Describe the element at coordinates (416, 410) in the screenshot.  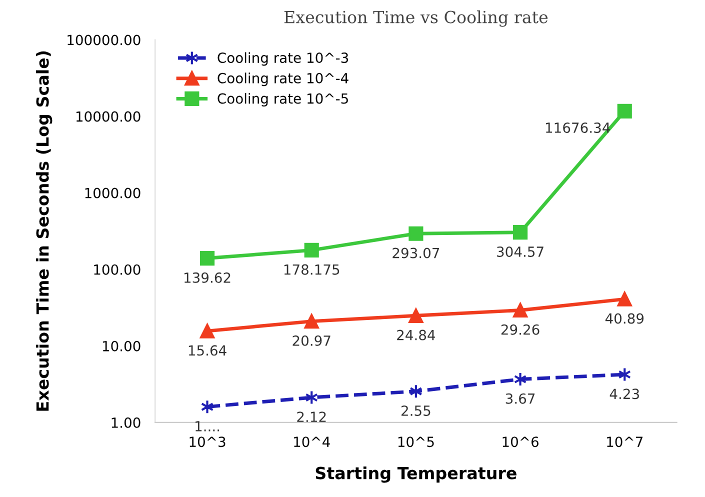
I see `data-label: 2.55` at that location.